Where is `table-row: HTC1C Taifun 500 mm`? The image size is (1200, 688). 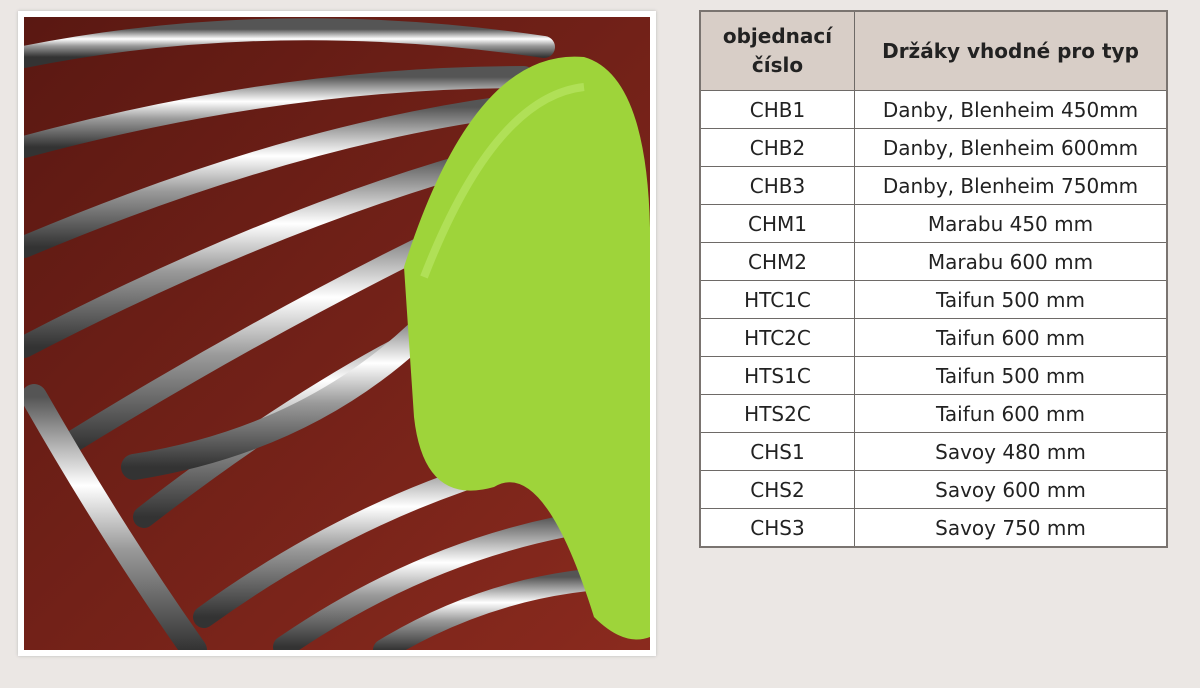 table-row: HTC1C Taifun 500 mm is located at coordinates (933, 299).